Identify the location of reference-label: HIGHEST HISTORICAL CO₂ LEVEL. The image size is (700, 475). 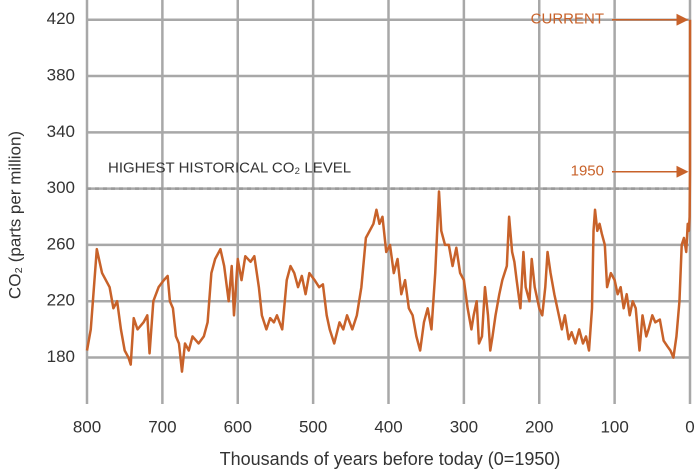
(229, 168).